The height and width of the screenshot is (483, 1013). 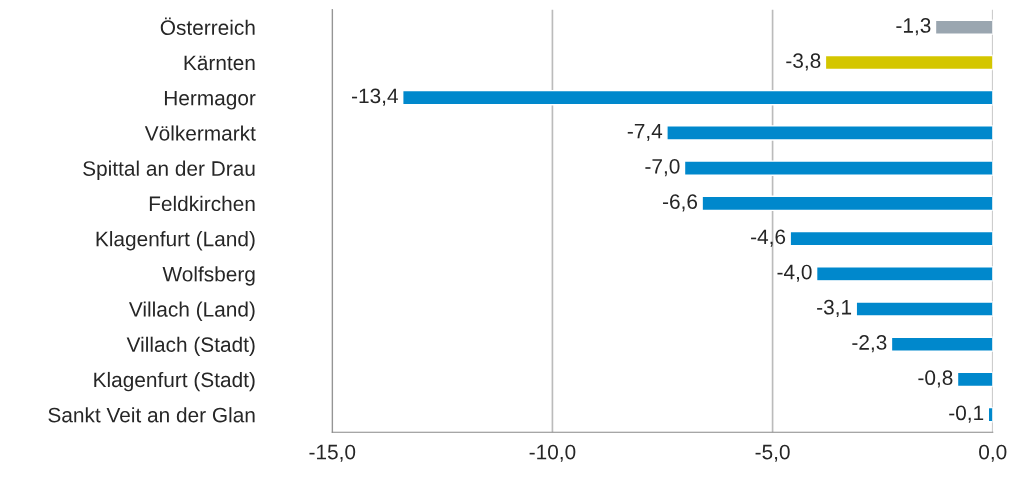 I want to click on y-tick-label: Villach (Land), so click(x=191, y=311).